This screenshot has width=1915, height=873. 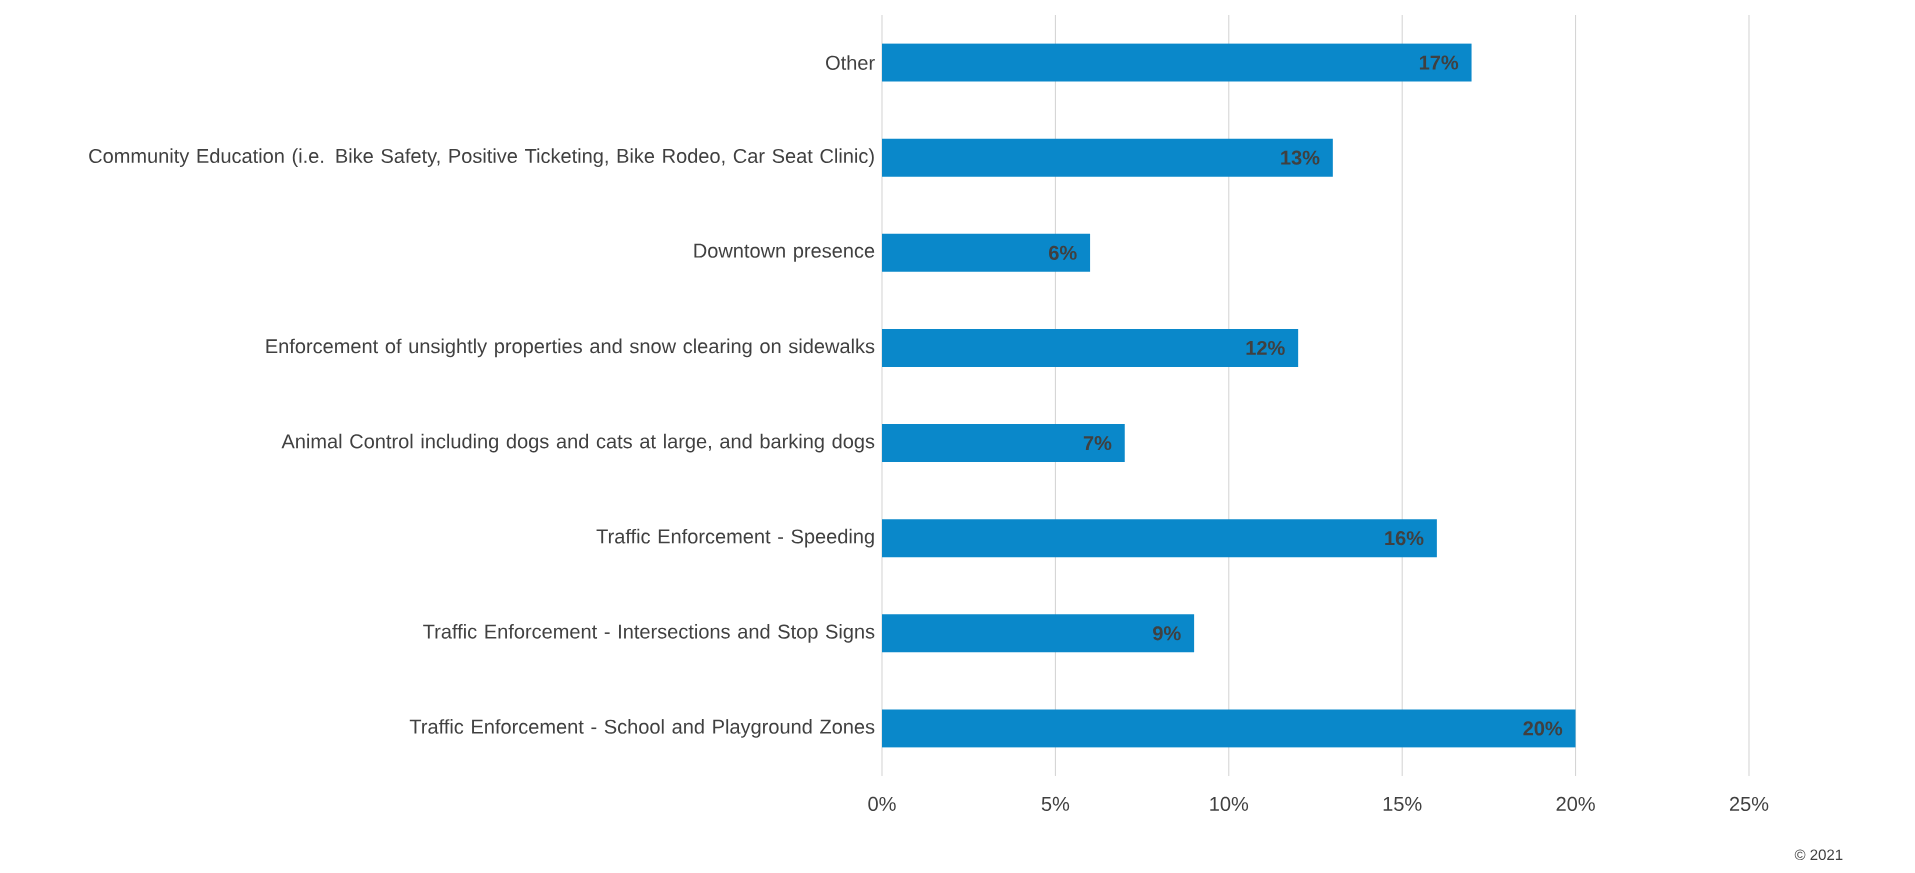 What do you see at coordinates (1063, 252) in the screenshot?
I see `data-label: 6%` at bounding box center [1063, 252].